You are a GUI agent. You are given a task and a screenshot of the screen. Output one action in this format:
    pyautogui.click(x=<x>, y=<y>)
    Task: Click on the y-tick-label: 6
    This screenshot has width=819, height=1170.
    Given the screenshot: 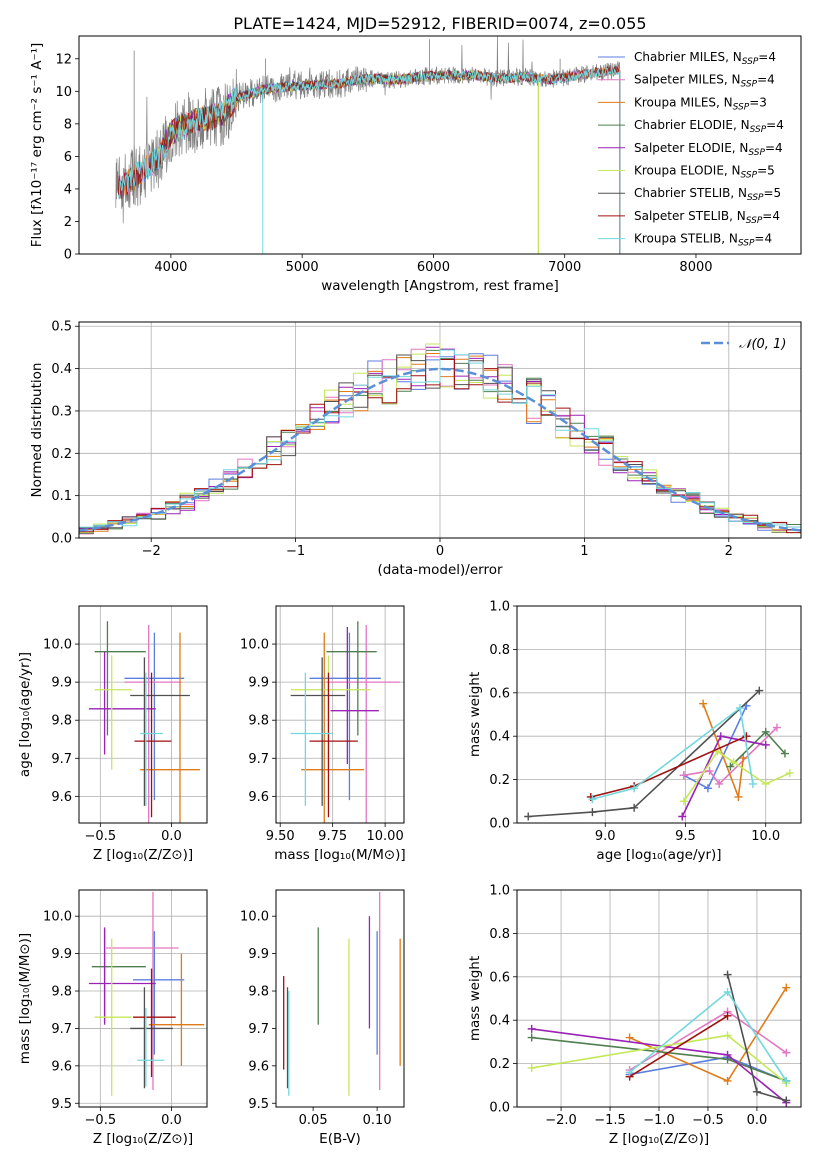 What is the action you would take?
    pyautogui.click(x=68, y=157)
    